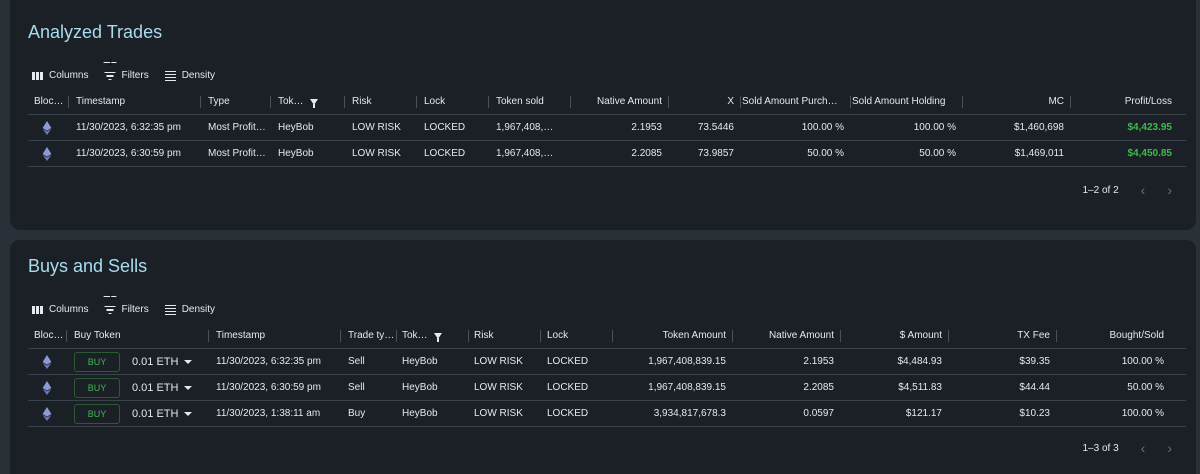  I want to click on density-icon, so click(170, 309).